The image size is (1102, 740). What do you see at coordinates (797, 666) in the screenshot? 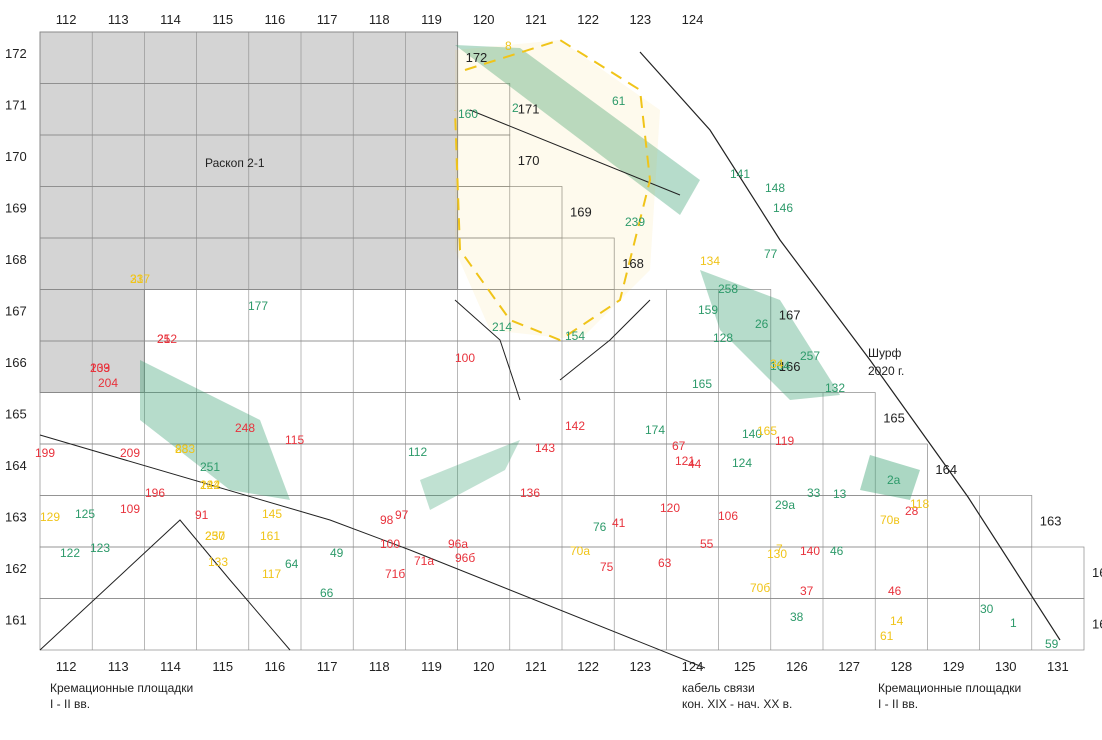
I see `x-tick-bottom: 126` at bounding box center [797, 666].